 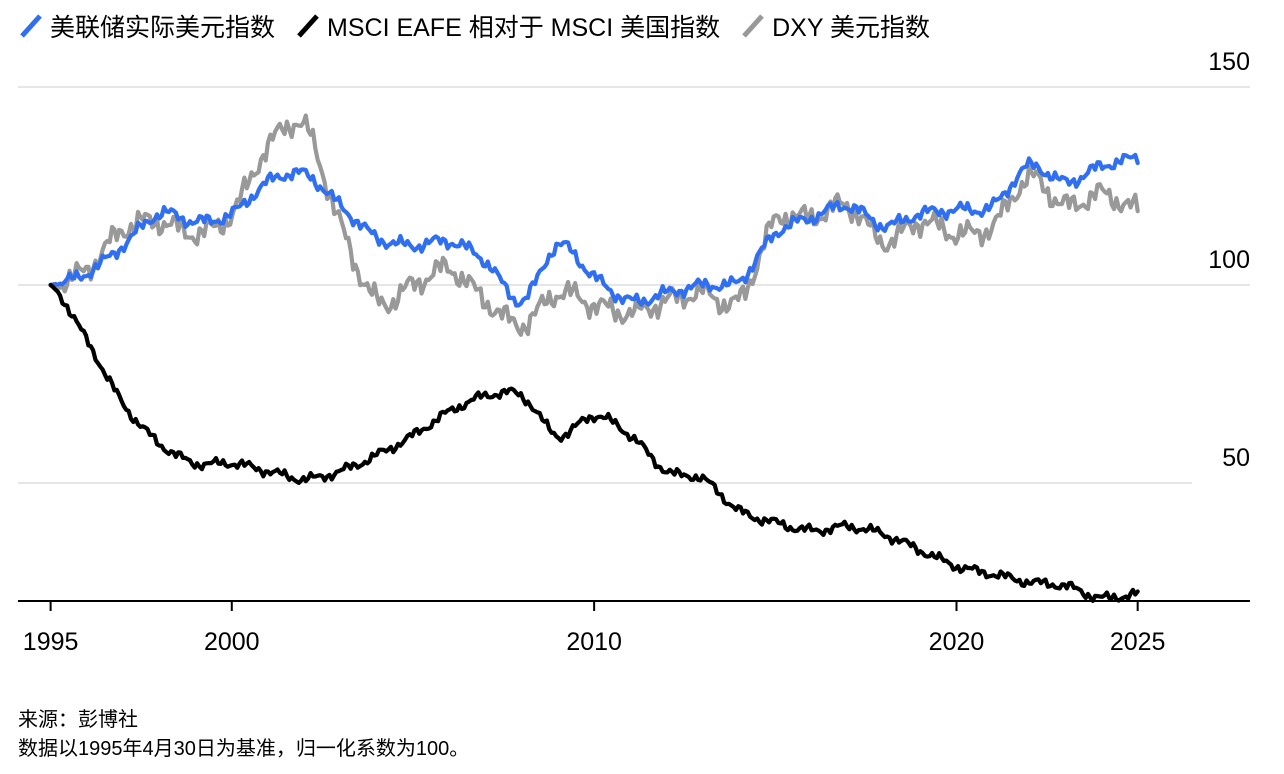 What do you see at coordinates (1236, 458) in the screenshot?
I see `y-tick-label: 50` at bounding box center [1236, 458].